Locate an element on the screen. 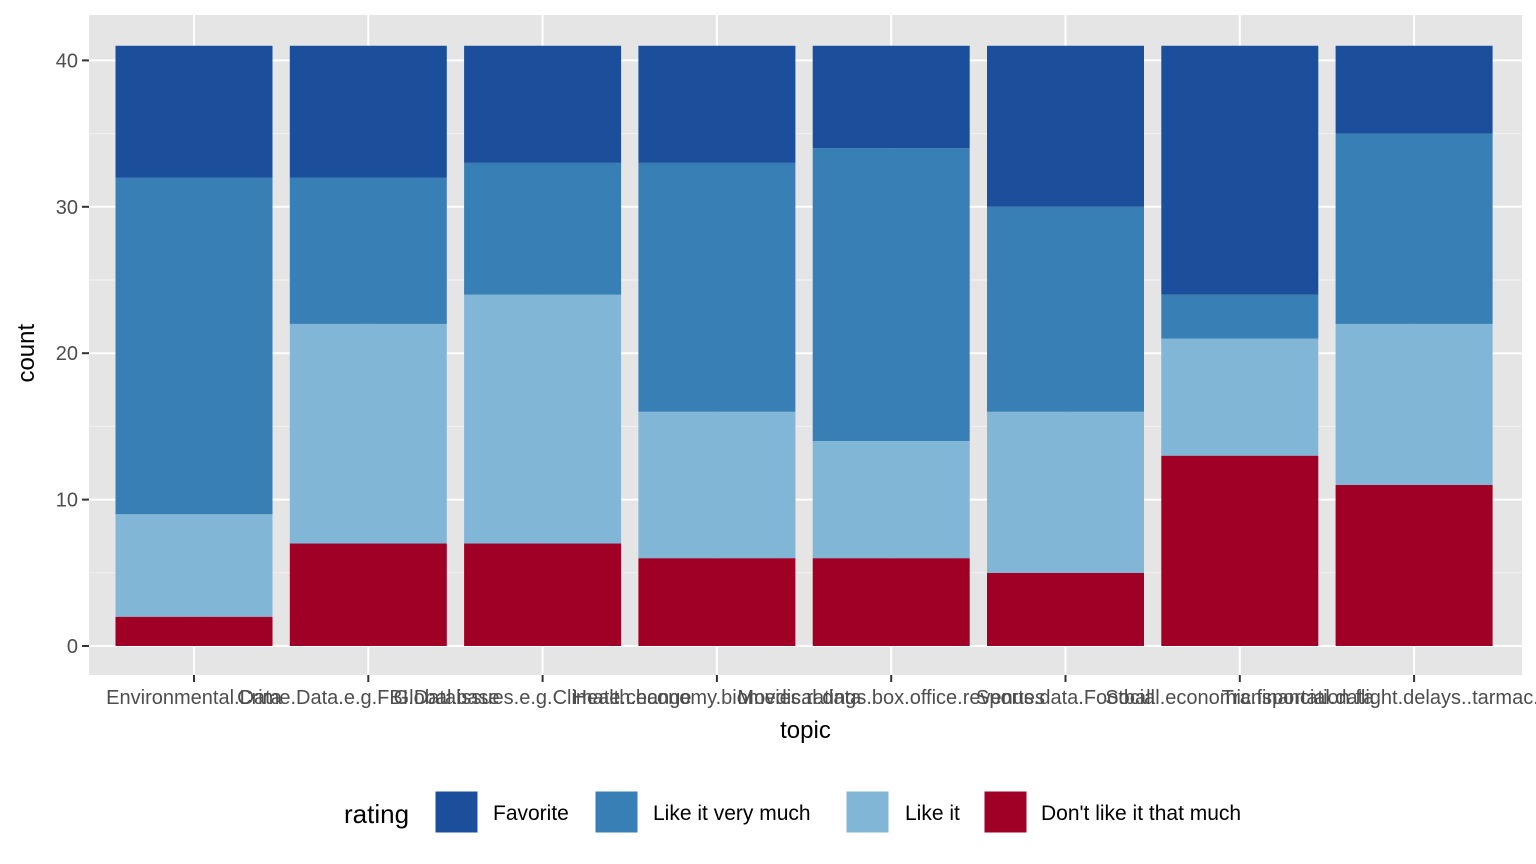 The image size is (1536, 864). legend-label: Like it is located at coordinates (932, 813).